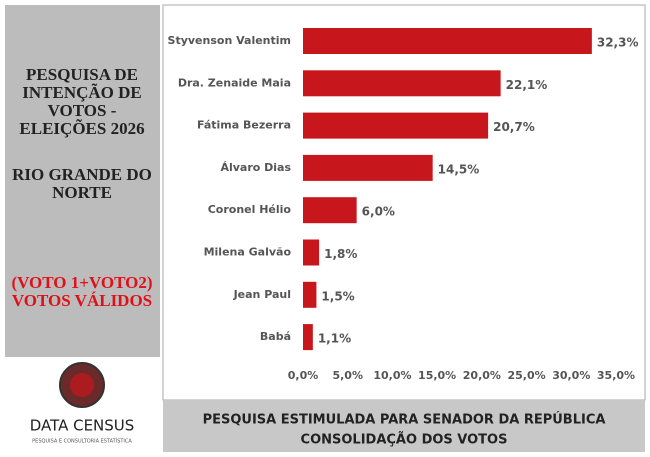  I want to click on category-label: Babá, so click(275, 336).